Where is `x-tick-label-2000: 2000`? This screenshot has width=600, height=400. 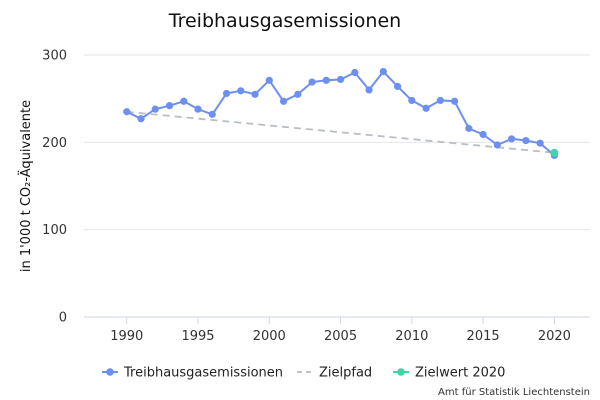 x-tick-label-2000: 2000 is located at coordinates (269, 336).